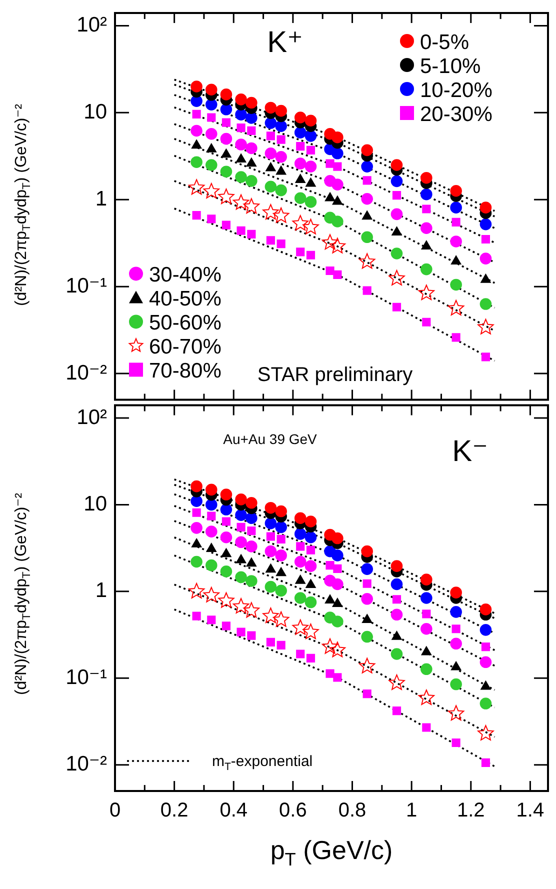 Image resolution: width=556 pixels, height=889 pixels. I want to click on legend-label: 20-30%, so click(456, 114).